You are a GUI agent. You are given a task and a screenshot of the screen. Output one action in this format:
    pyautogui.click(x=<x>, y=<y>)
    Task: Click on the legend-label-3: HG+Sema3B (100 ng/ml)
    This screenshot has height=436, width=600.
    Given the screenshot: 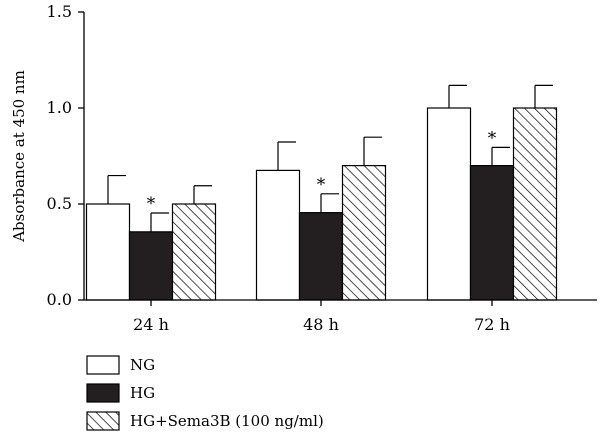 What is the action you would take?
    pyautogui.click(x=227, y=421)
    